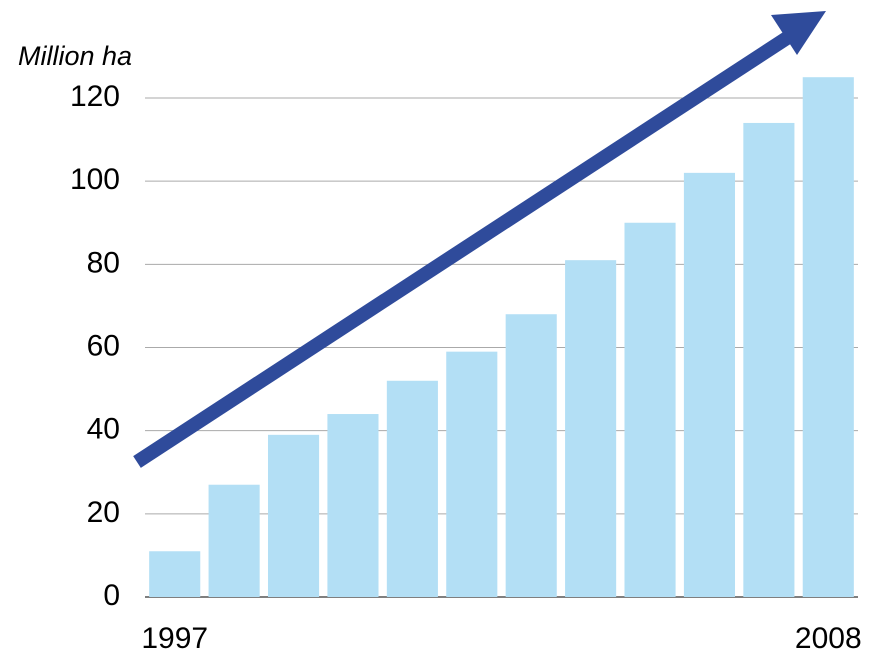 The image size is (876, 660). Describe the element at coordinates (103, 429) in the screenshot. I see `y-tick-label: 40` at that location.